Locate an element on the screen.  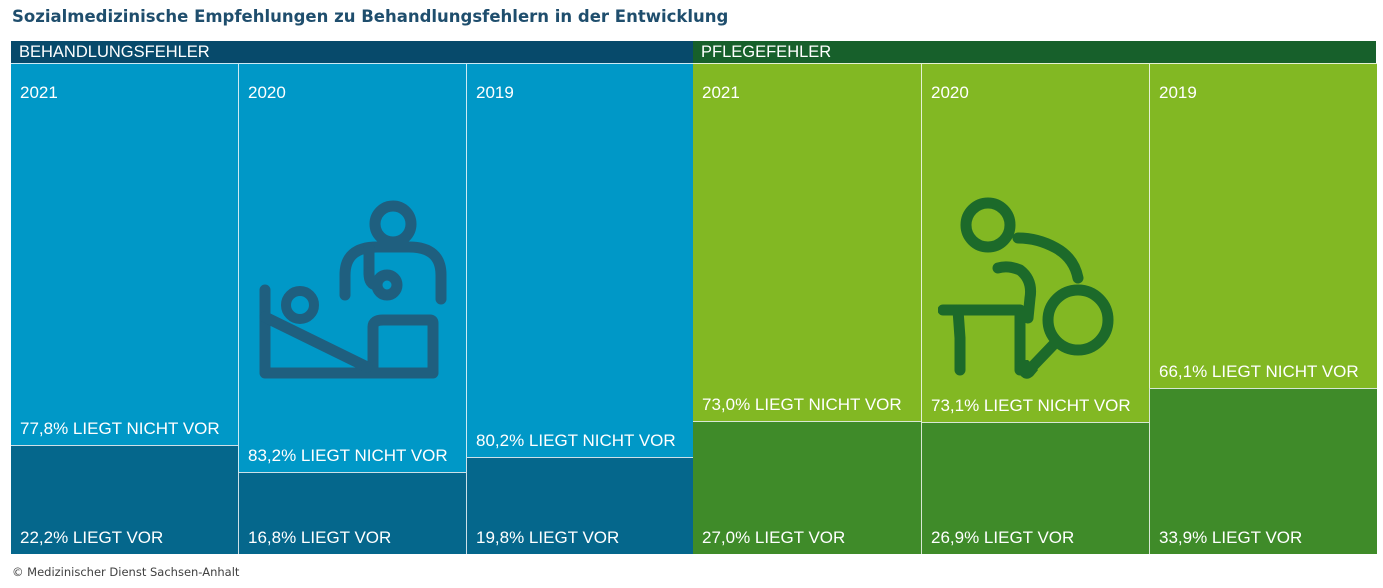
segment-liegt-nicht-vor: 2021 77,8% LIEGT NICHT VOR is located at coordinates (124, 254).